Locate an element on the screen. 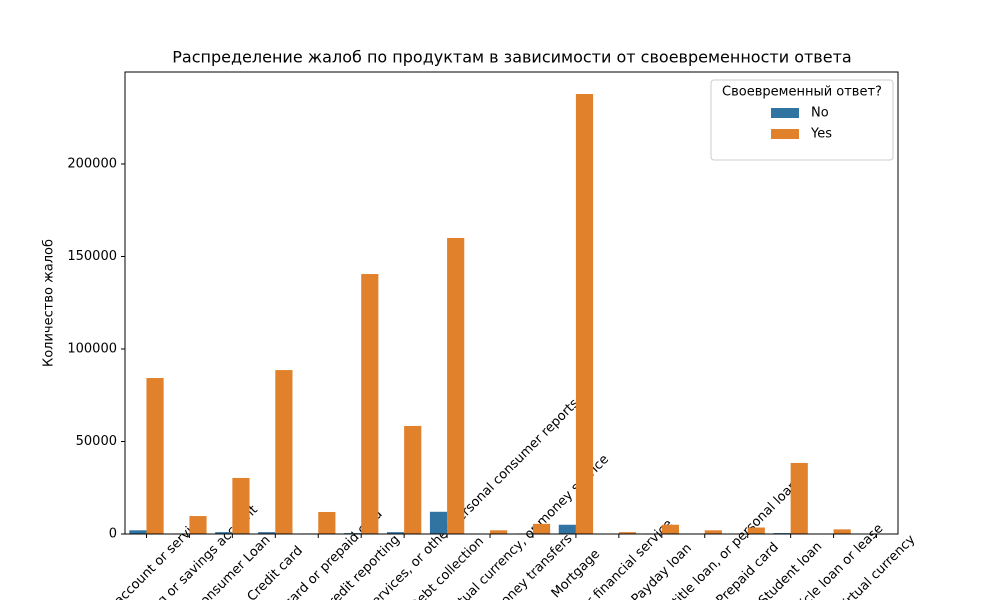  legend-label: No is located at coordinates (820, 113).